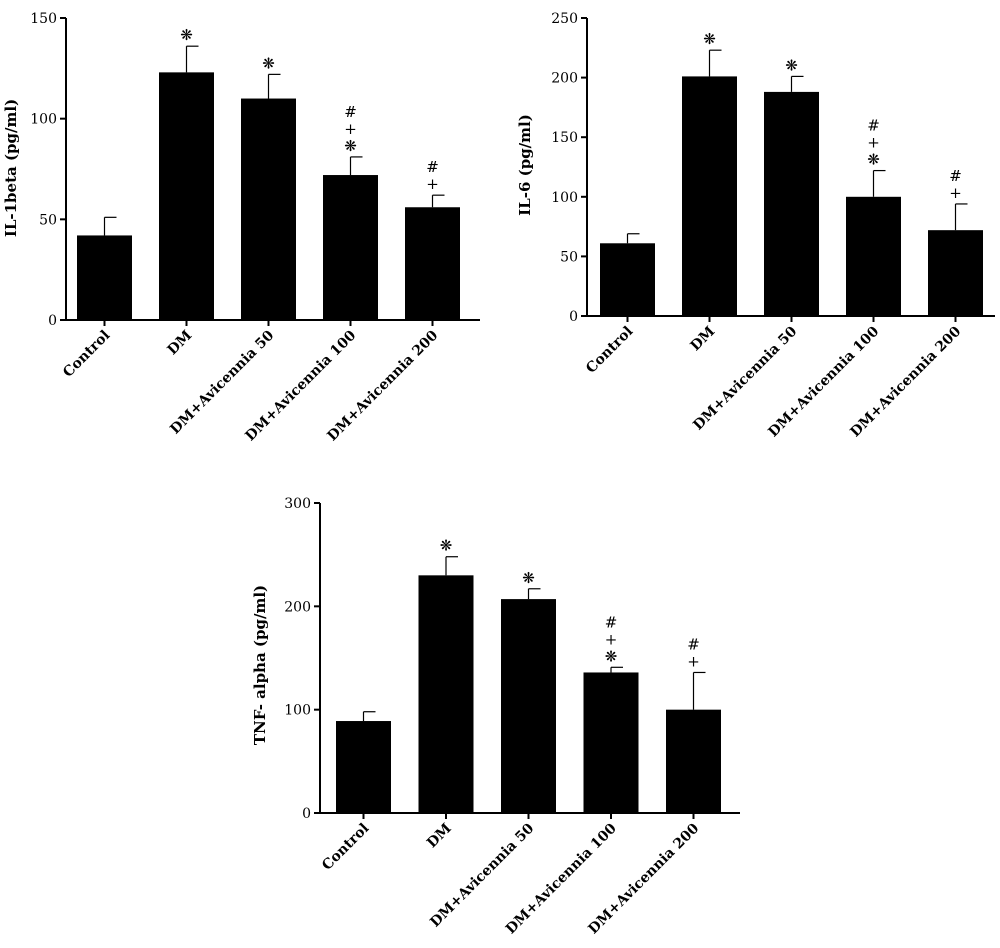 Image resolution: width=1000 pixels, height=948 pixels. I want to click on y-axis-title: IL-1beta (pg/ml), so click(11, 168).